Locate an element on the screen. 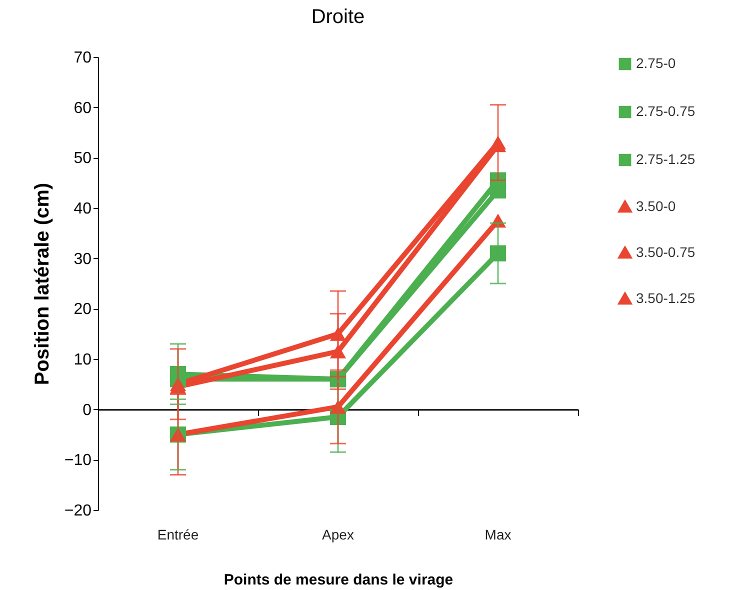 The height and width of the screenshot is (590, 746). x-axis-title: Points de mesure dans le virage is located at coordinates (339, 580).